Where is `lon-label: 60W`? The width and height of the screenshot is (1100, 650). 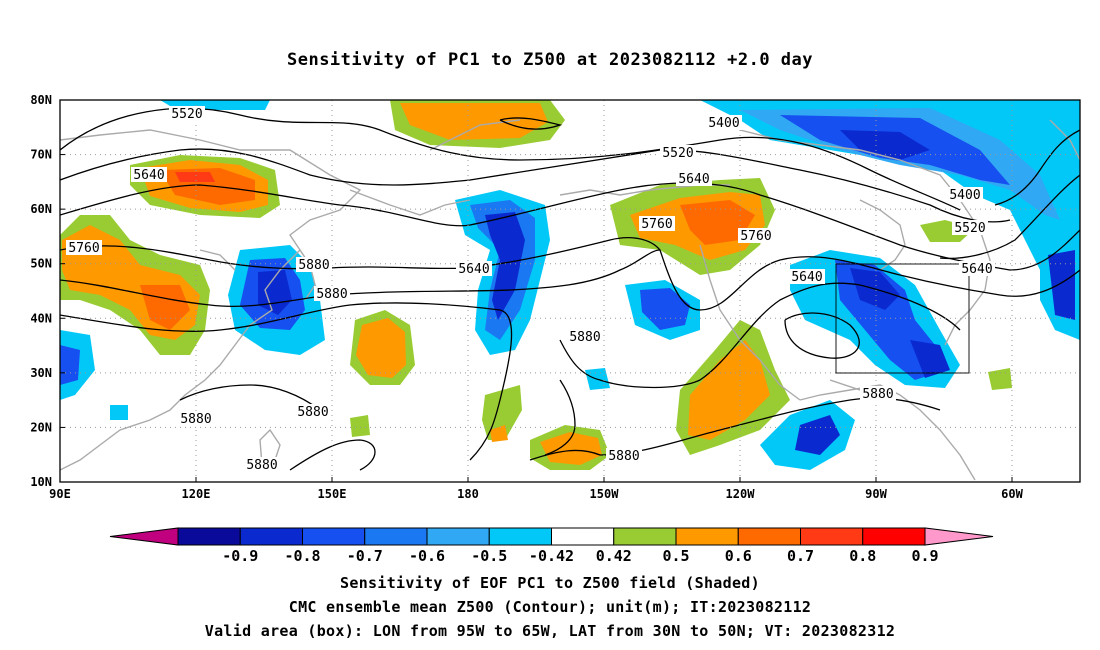 lon-label: 60W is located at coordinates (1012, 494).